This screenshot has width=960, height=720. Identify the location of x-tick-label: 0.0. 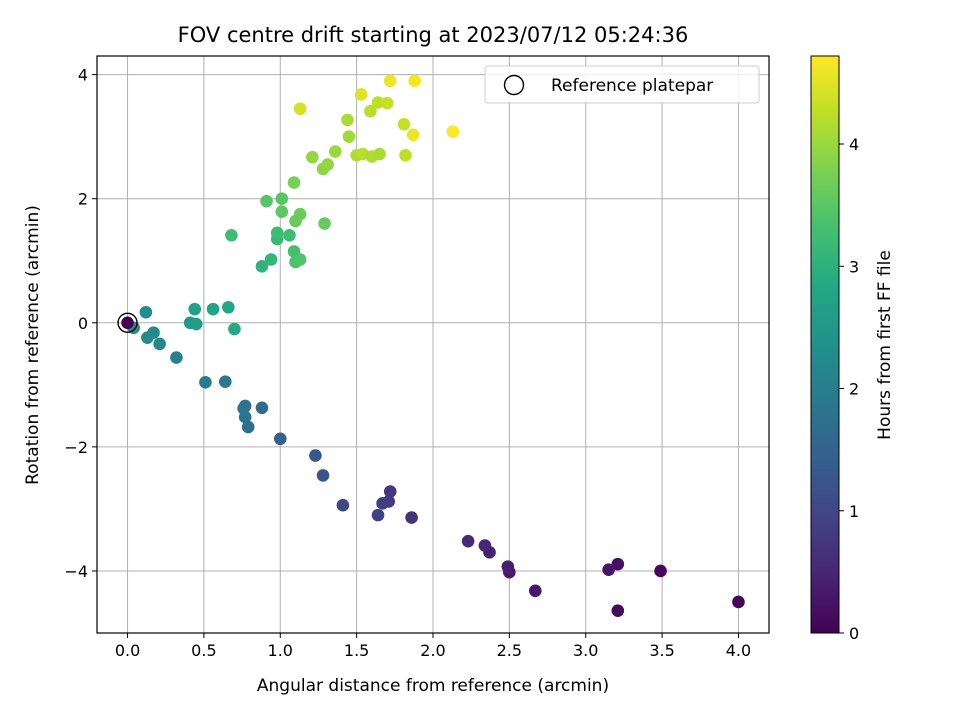
(127, 650).